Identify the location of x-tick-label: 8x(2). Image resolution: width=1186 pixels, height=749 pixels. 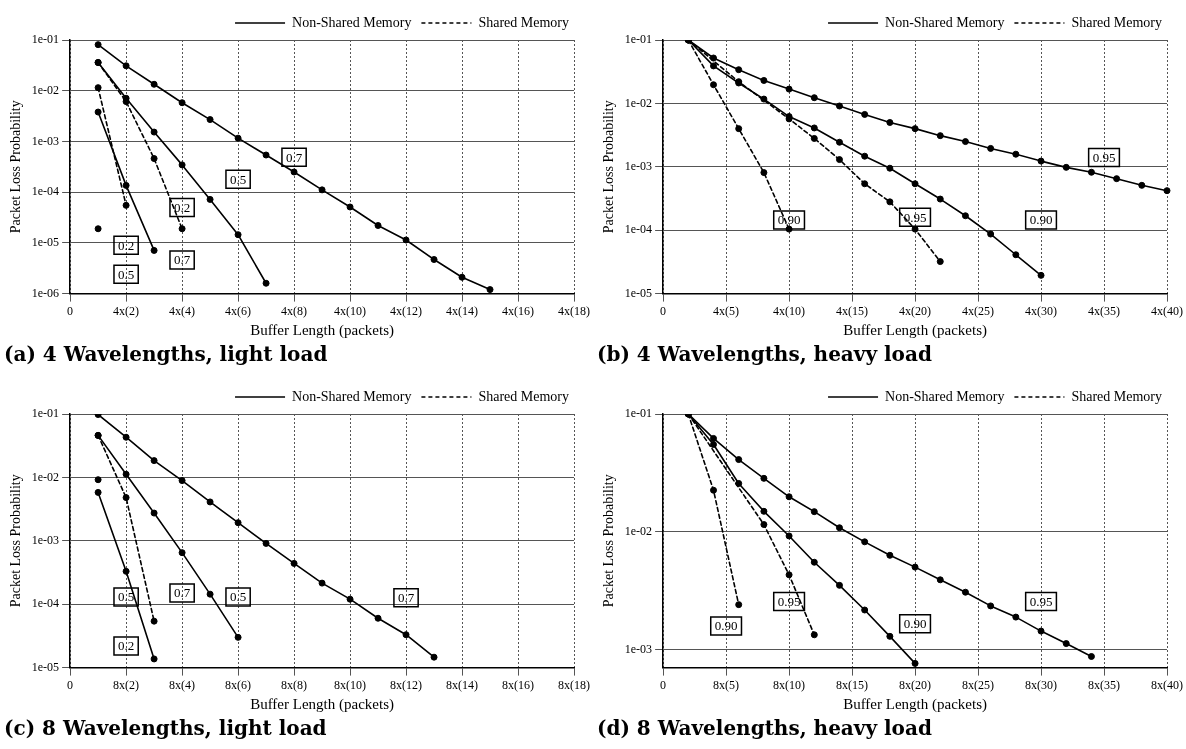
(126, 684).